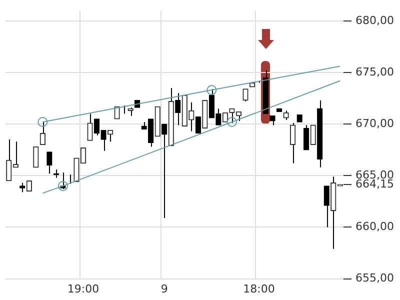 Image resolution: width=400 pixels, height=300 pixels. What do you see at coordinates (375, 227) in the screenshot?
I see `y-tick-label: 660,00` at bounding box center [375, 227].